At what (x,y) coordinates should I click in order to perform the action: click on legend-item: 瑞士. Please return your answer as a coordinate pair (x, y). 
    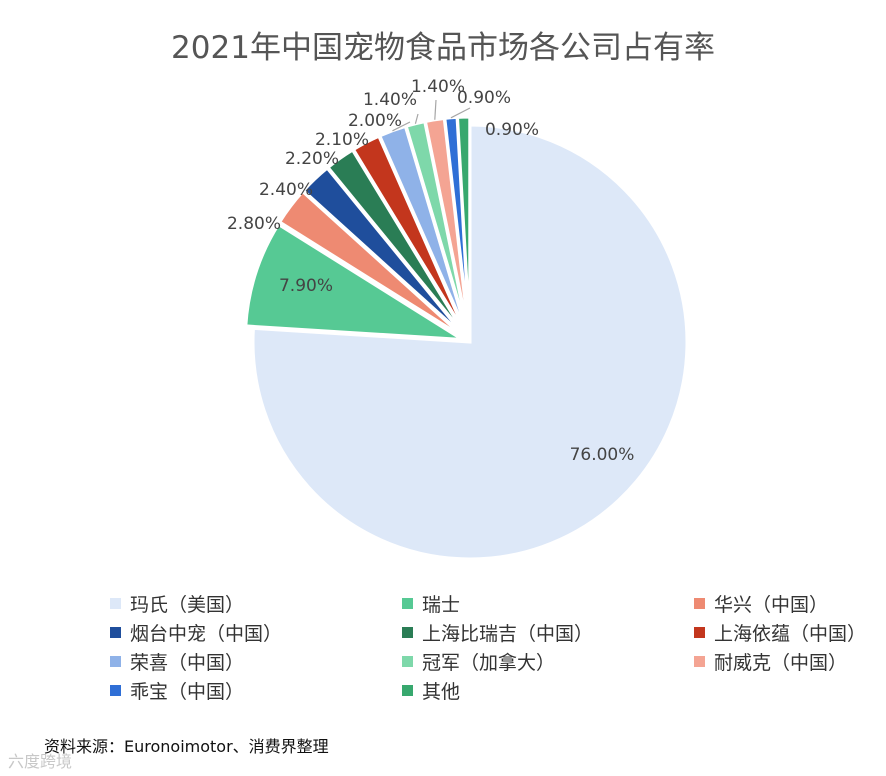
    Looking at the image, I should click on (548, 603).